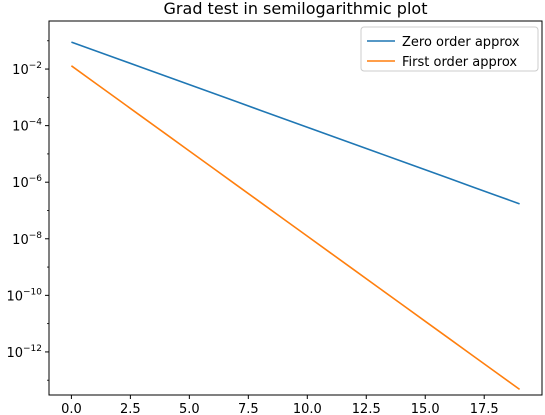 The image size is (545, 415). I want to click on y-tick-label: 10⁻¹⁰, so click(24, 295).